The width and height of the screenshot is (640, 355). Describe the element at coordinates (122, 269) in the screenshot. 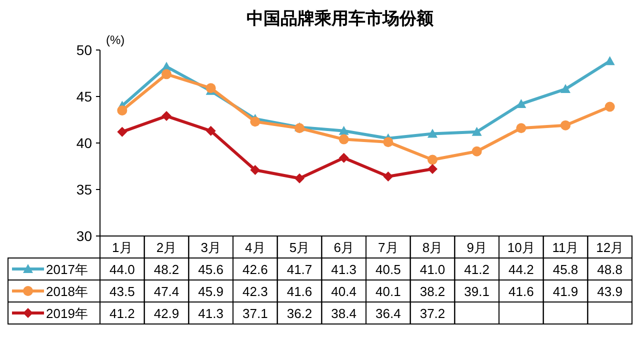

I see `data-label: 44.0` at that location.